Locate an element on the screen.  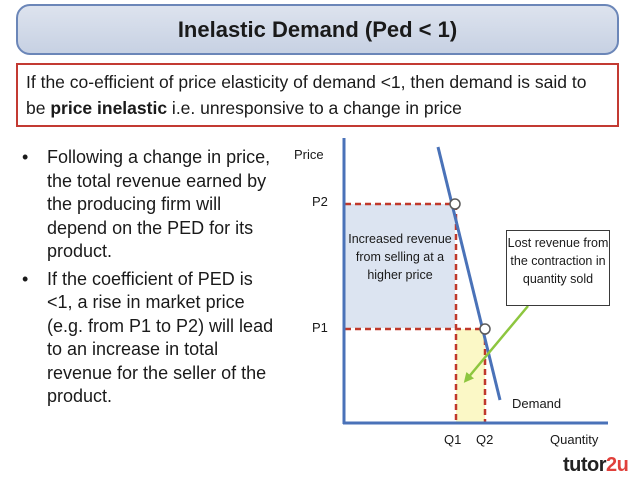
title-banner: Inelastic Demand (Ped < 1) is located at coordinates (317, 29).